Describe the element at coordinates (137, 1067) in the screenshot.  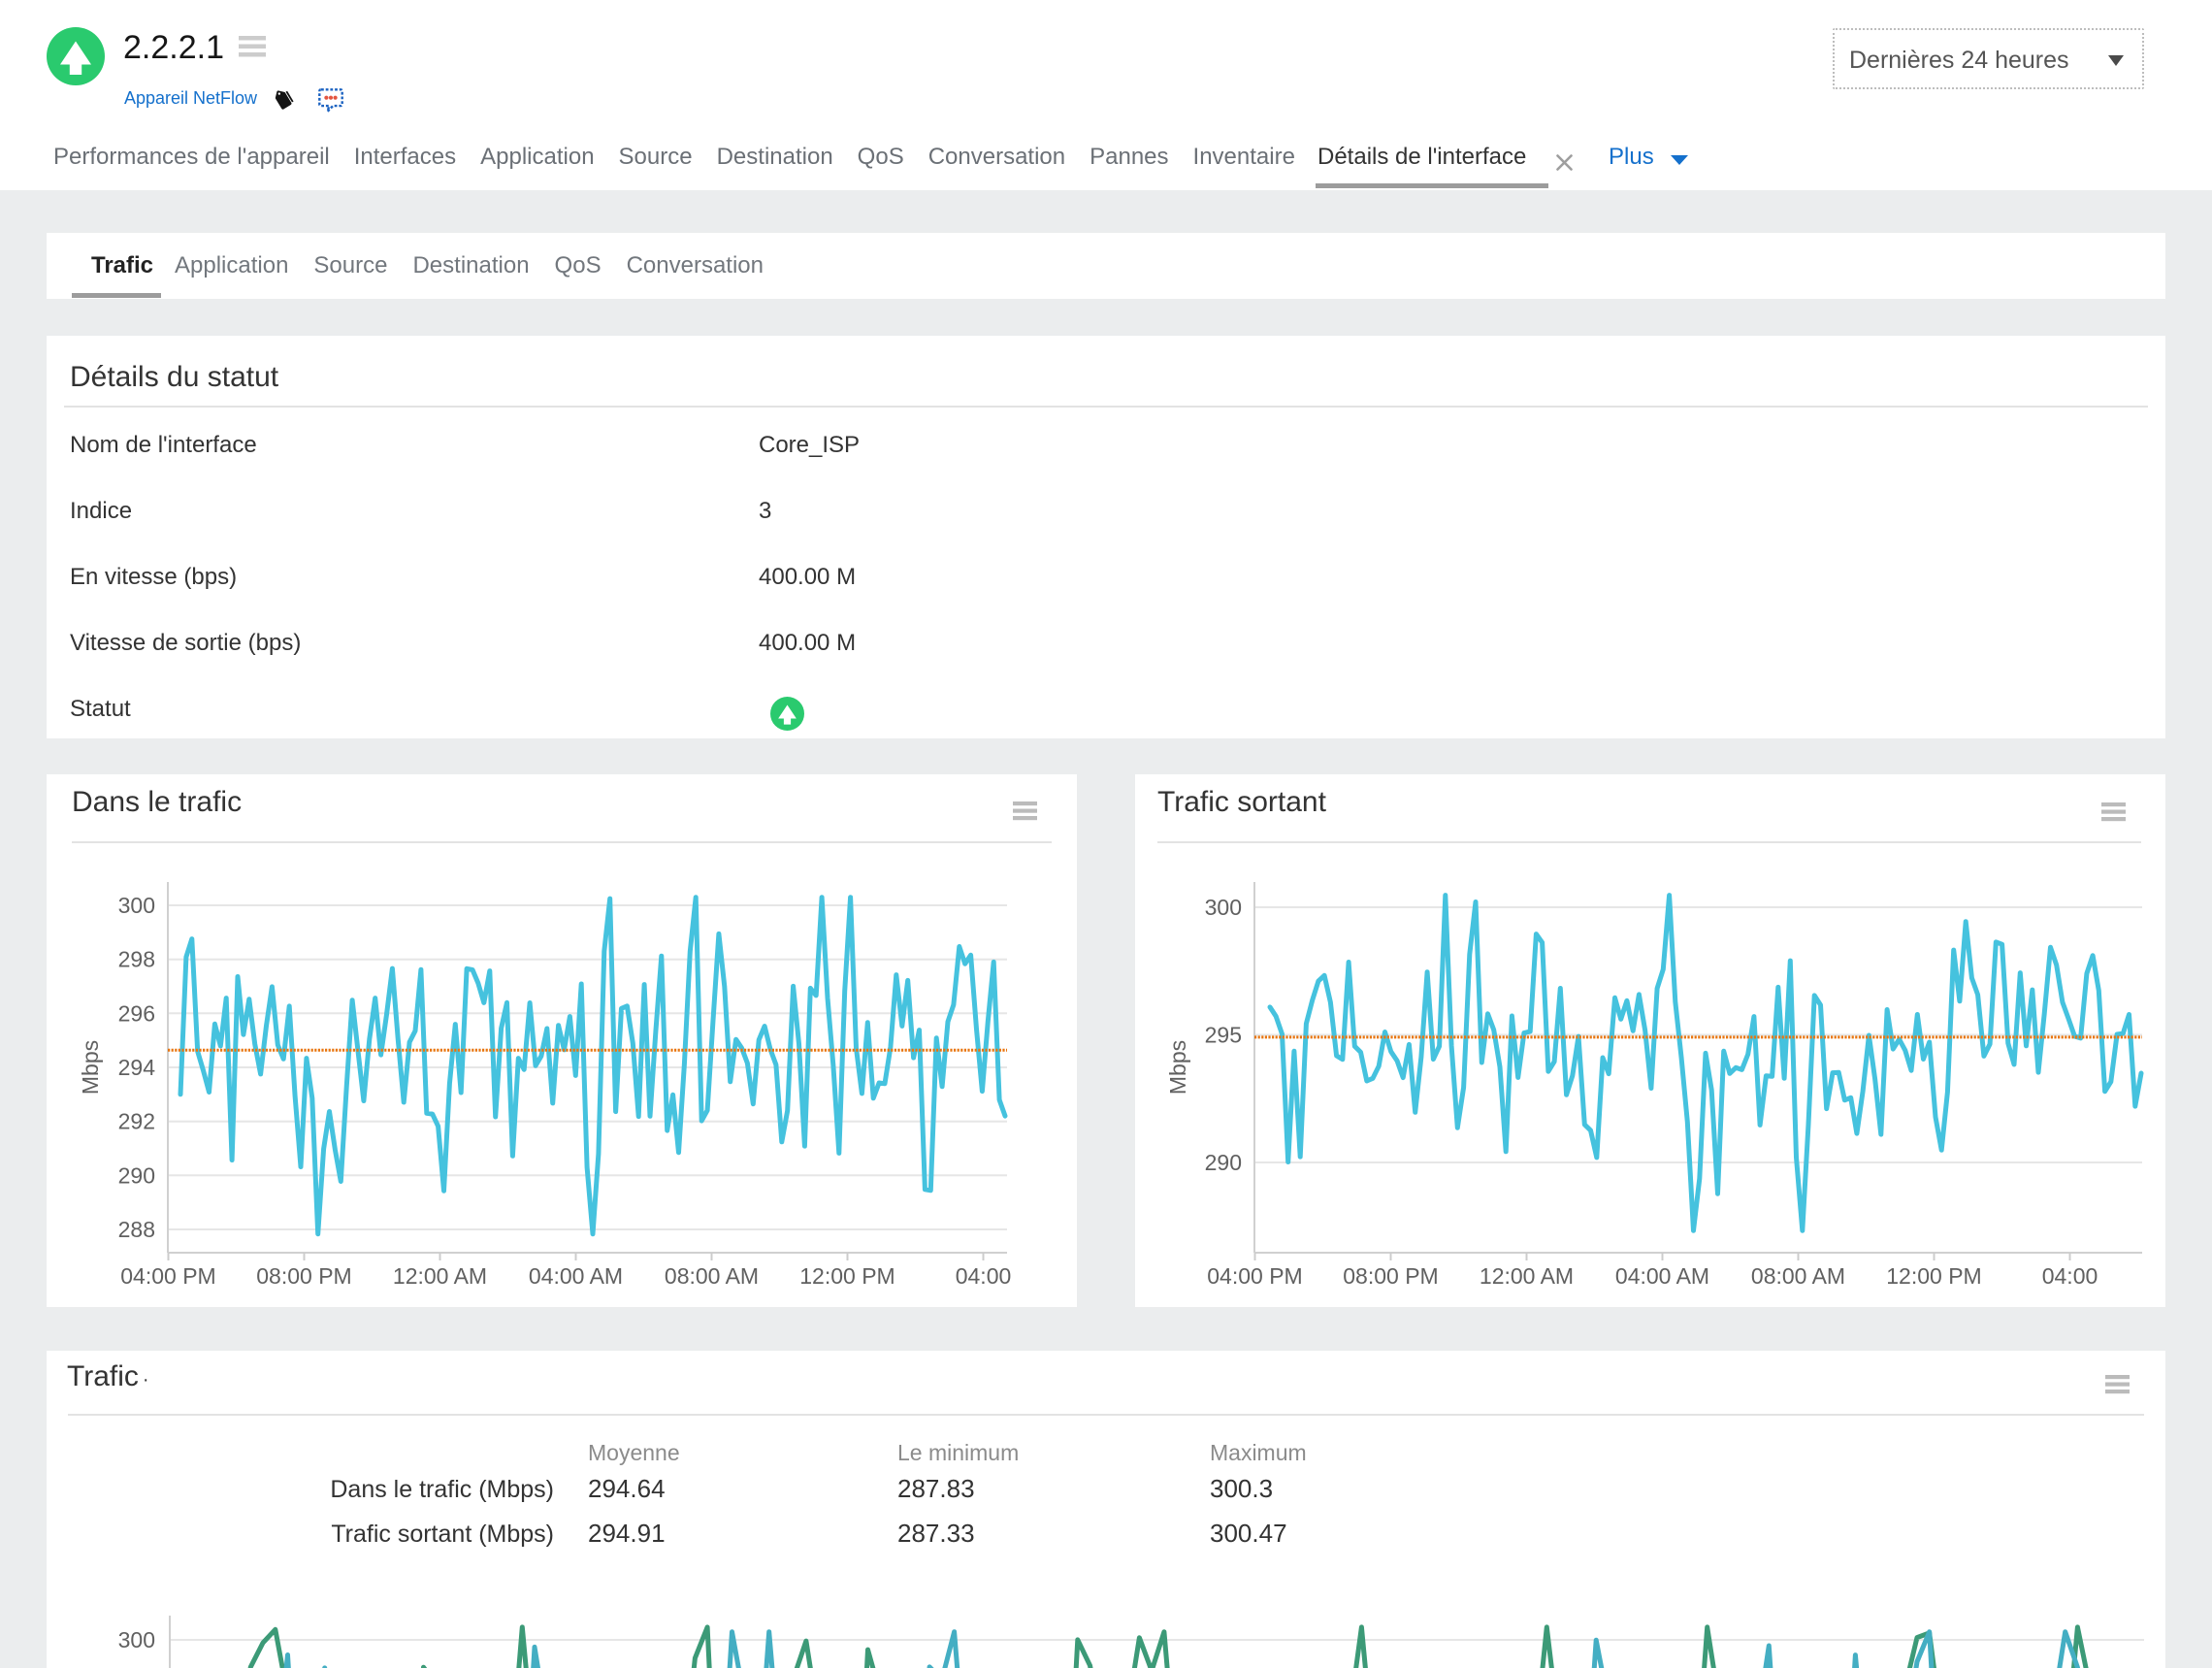
I see `svg-text: 294` at that location.